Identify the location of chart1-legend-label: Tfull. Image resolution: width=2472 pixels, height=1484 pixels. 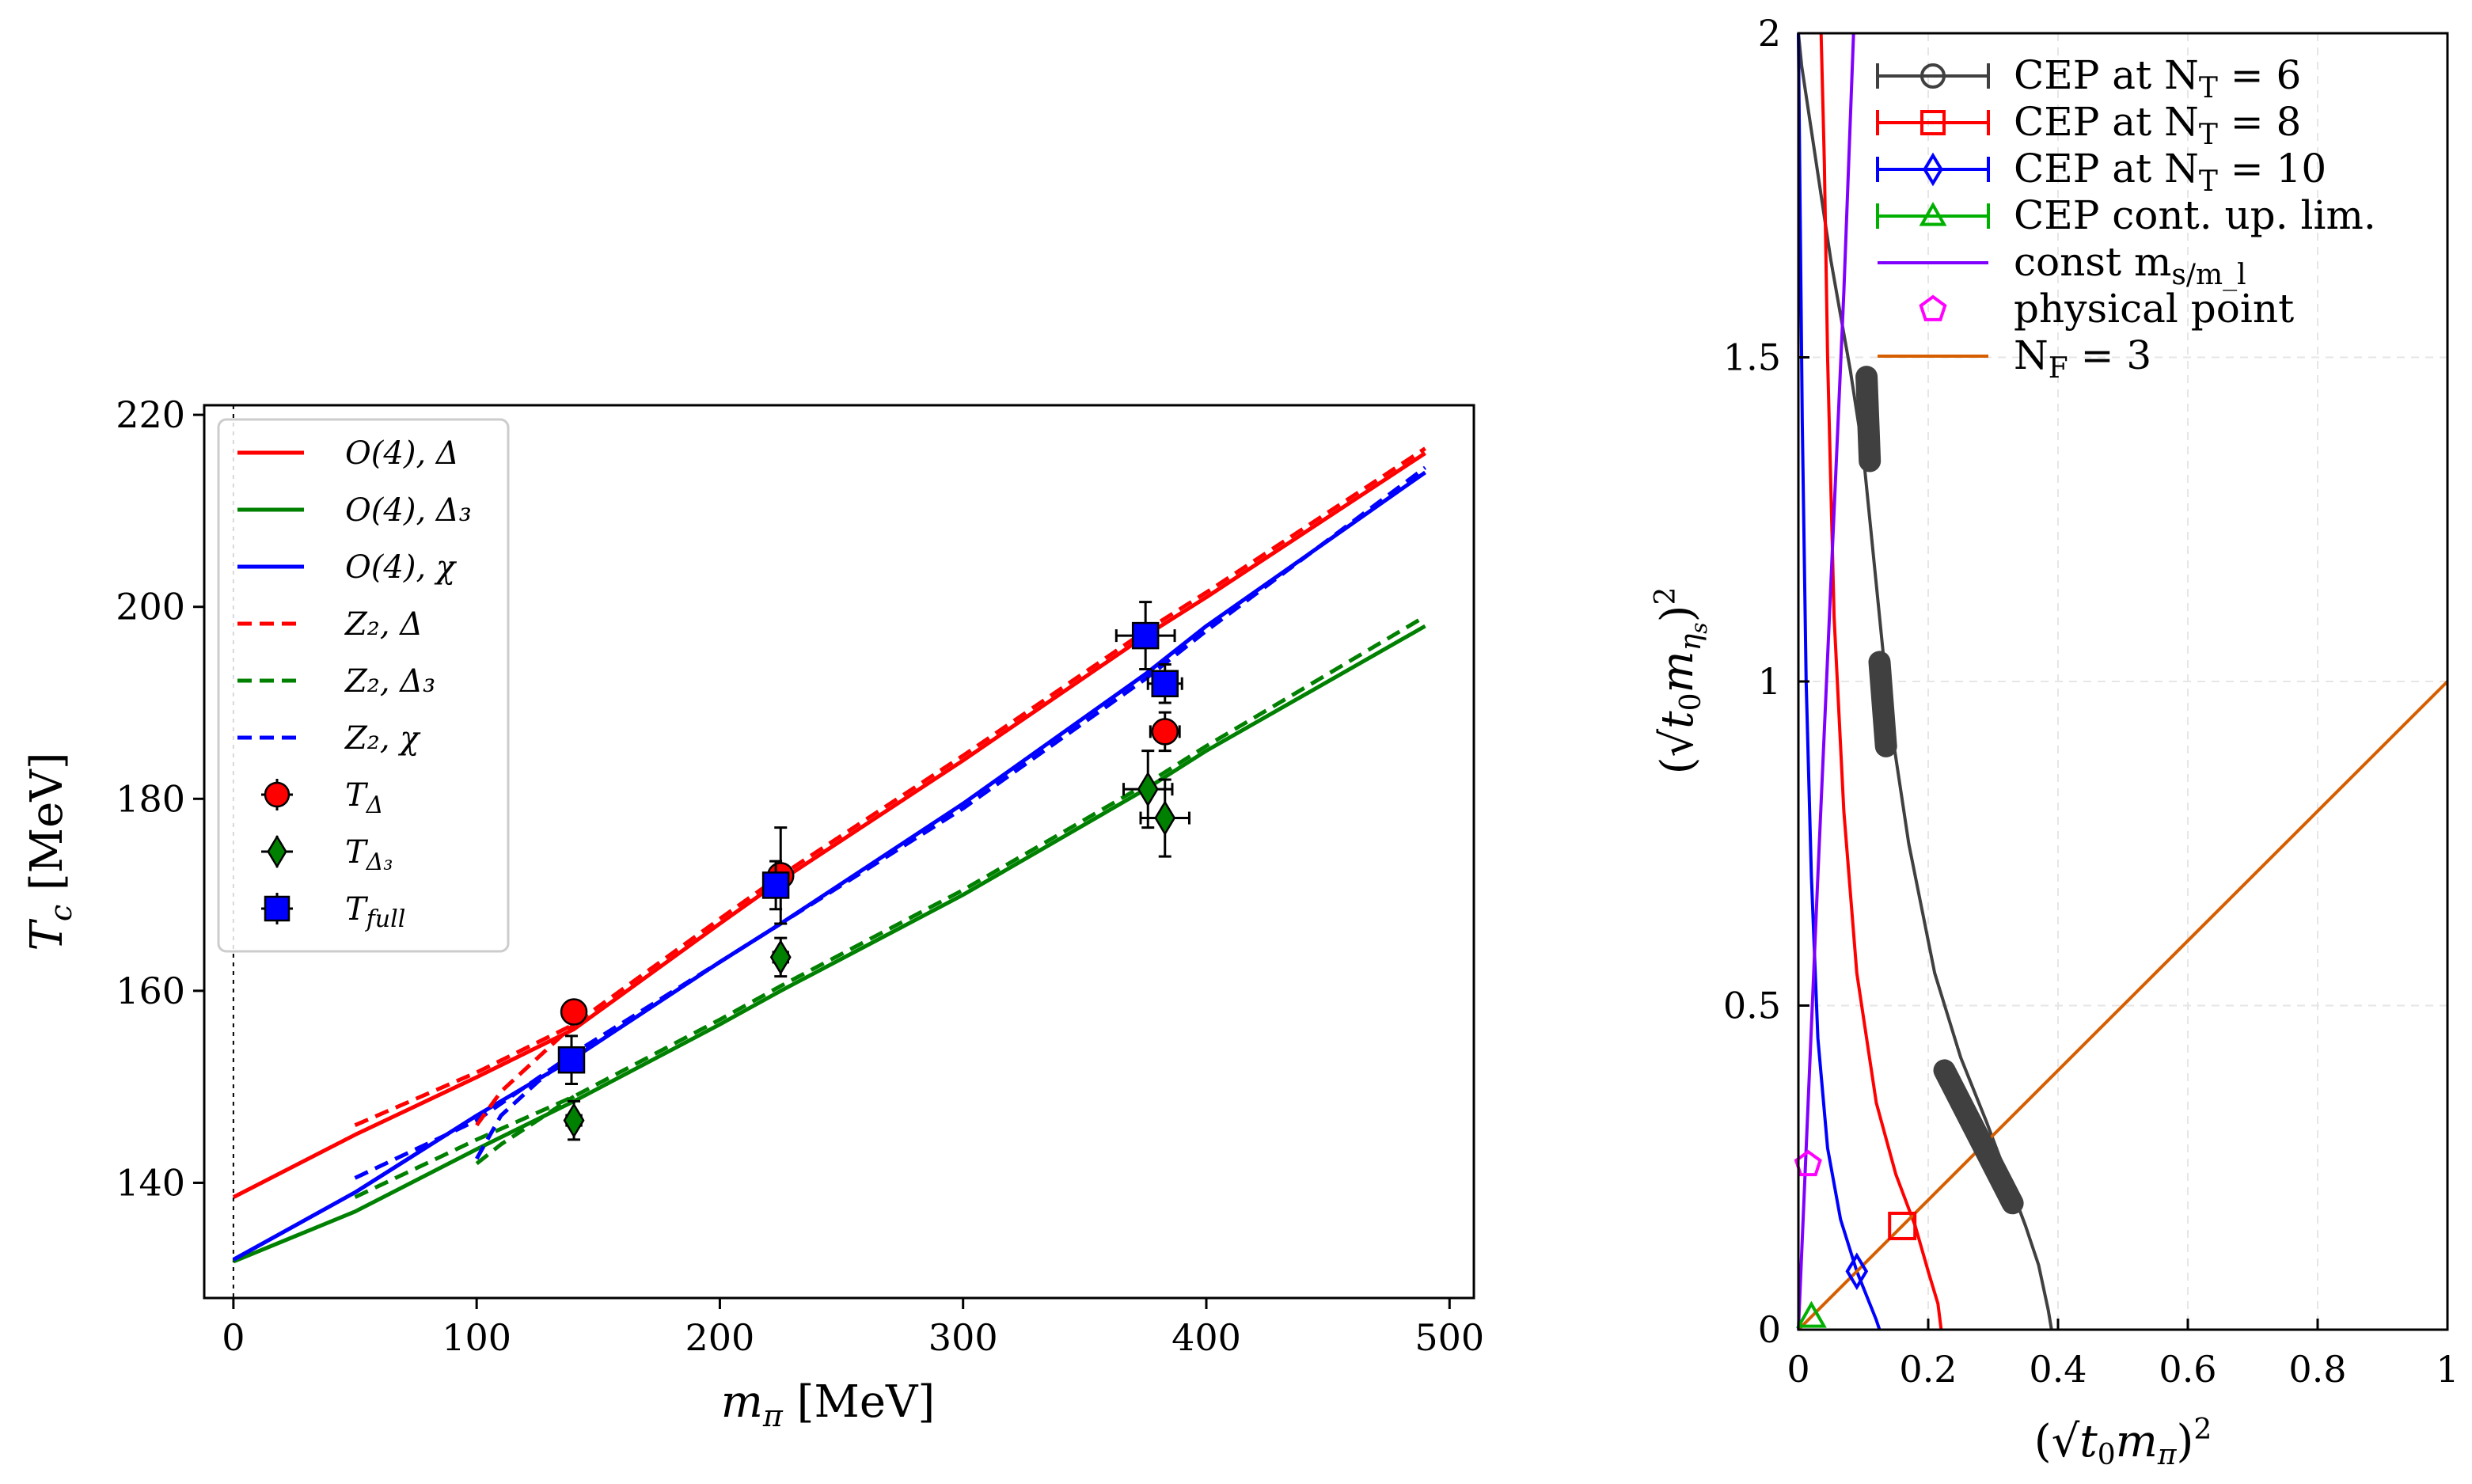
(375, 912).